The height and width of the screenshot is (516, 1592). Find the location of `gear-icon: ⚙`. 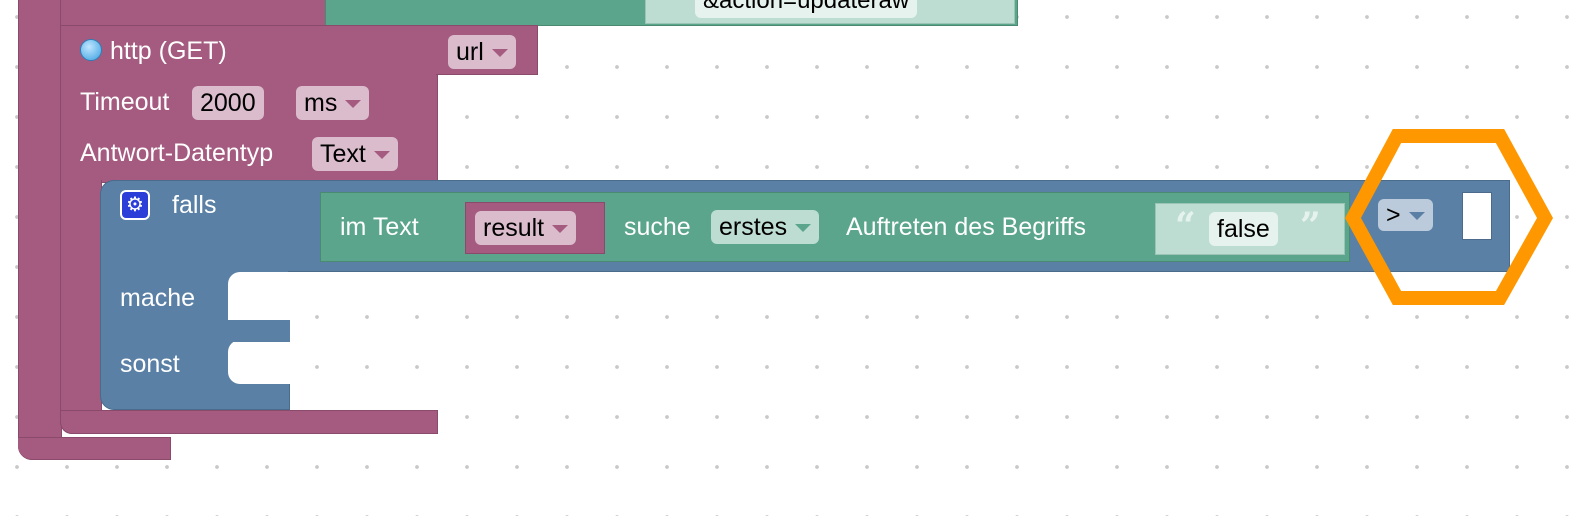

gear-icon: ⚙ is located at coordinates (135, 205).